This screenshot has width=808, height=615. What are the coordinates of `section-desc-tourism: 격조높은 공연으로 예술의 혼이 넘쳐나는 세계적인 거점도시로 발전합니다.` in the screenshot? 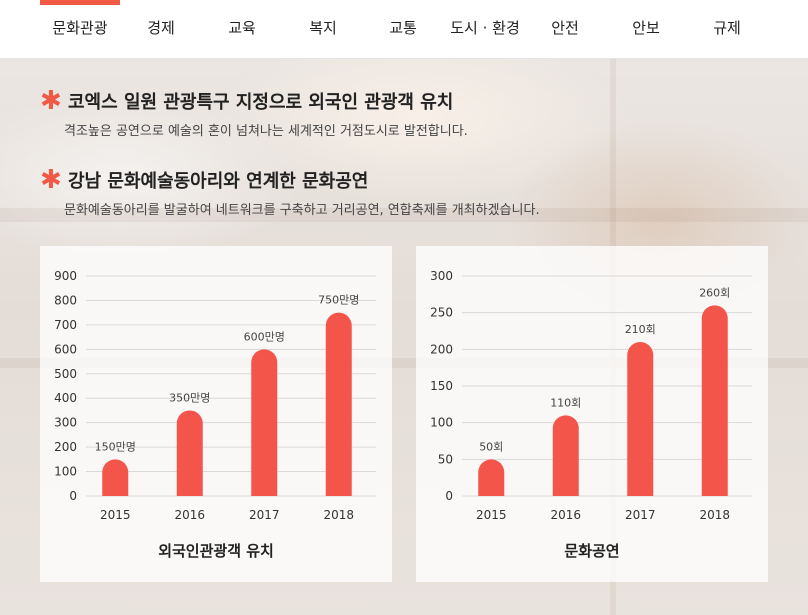 It's located at (266, 131).